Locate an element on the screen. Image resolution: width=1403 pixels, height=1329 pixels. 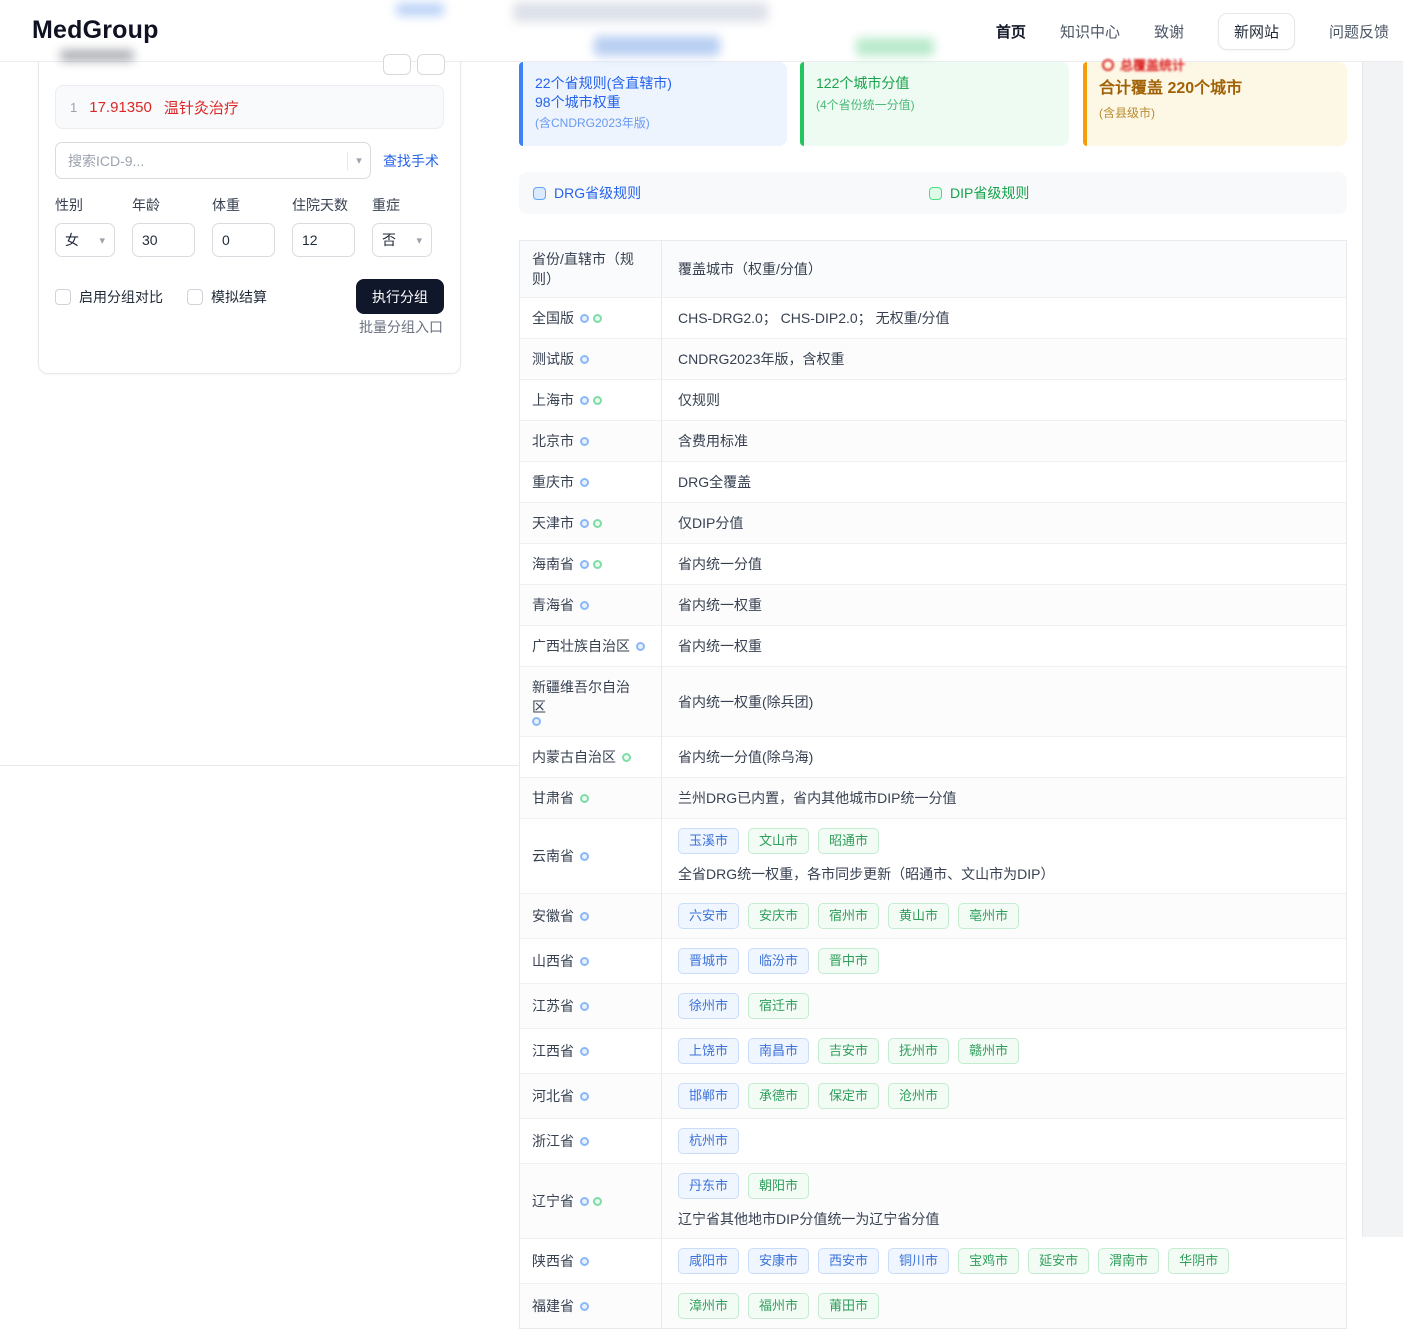
table-row: 山西省 晋城市 临汾市 晋中市 is located at coordinates (933, 960).